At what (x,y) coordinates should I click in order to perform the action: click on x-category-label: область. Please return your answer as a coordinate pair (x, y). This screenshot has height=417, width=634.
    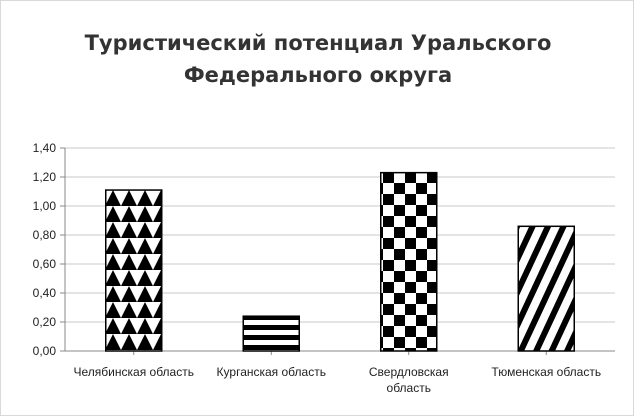
    Looking at the image, I should click on (409, 388).